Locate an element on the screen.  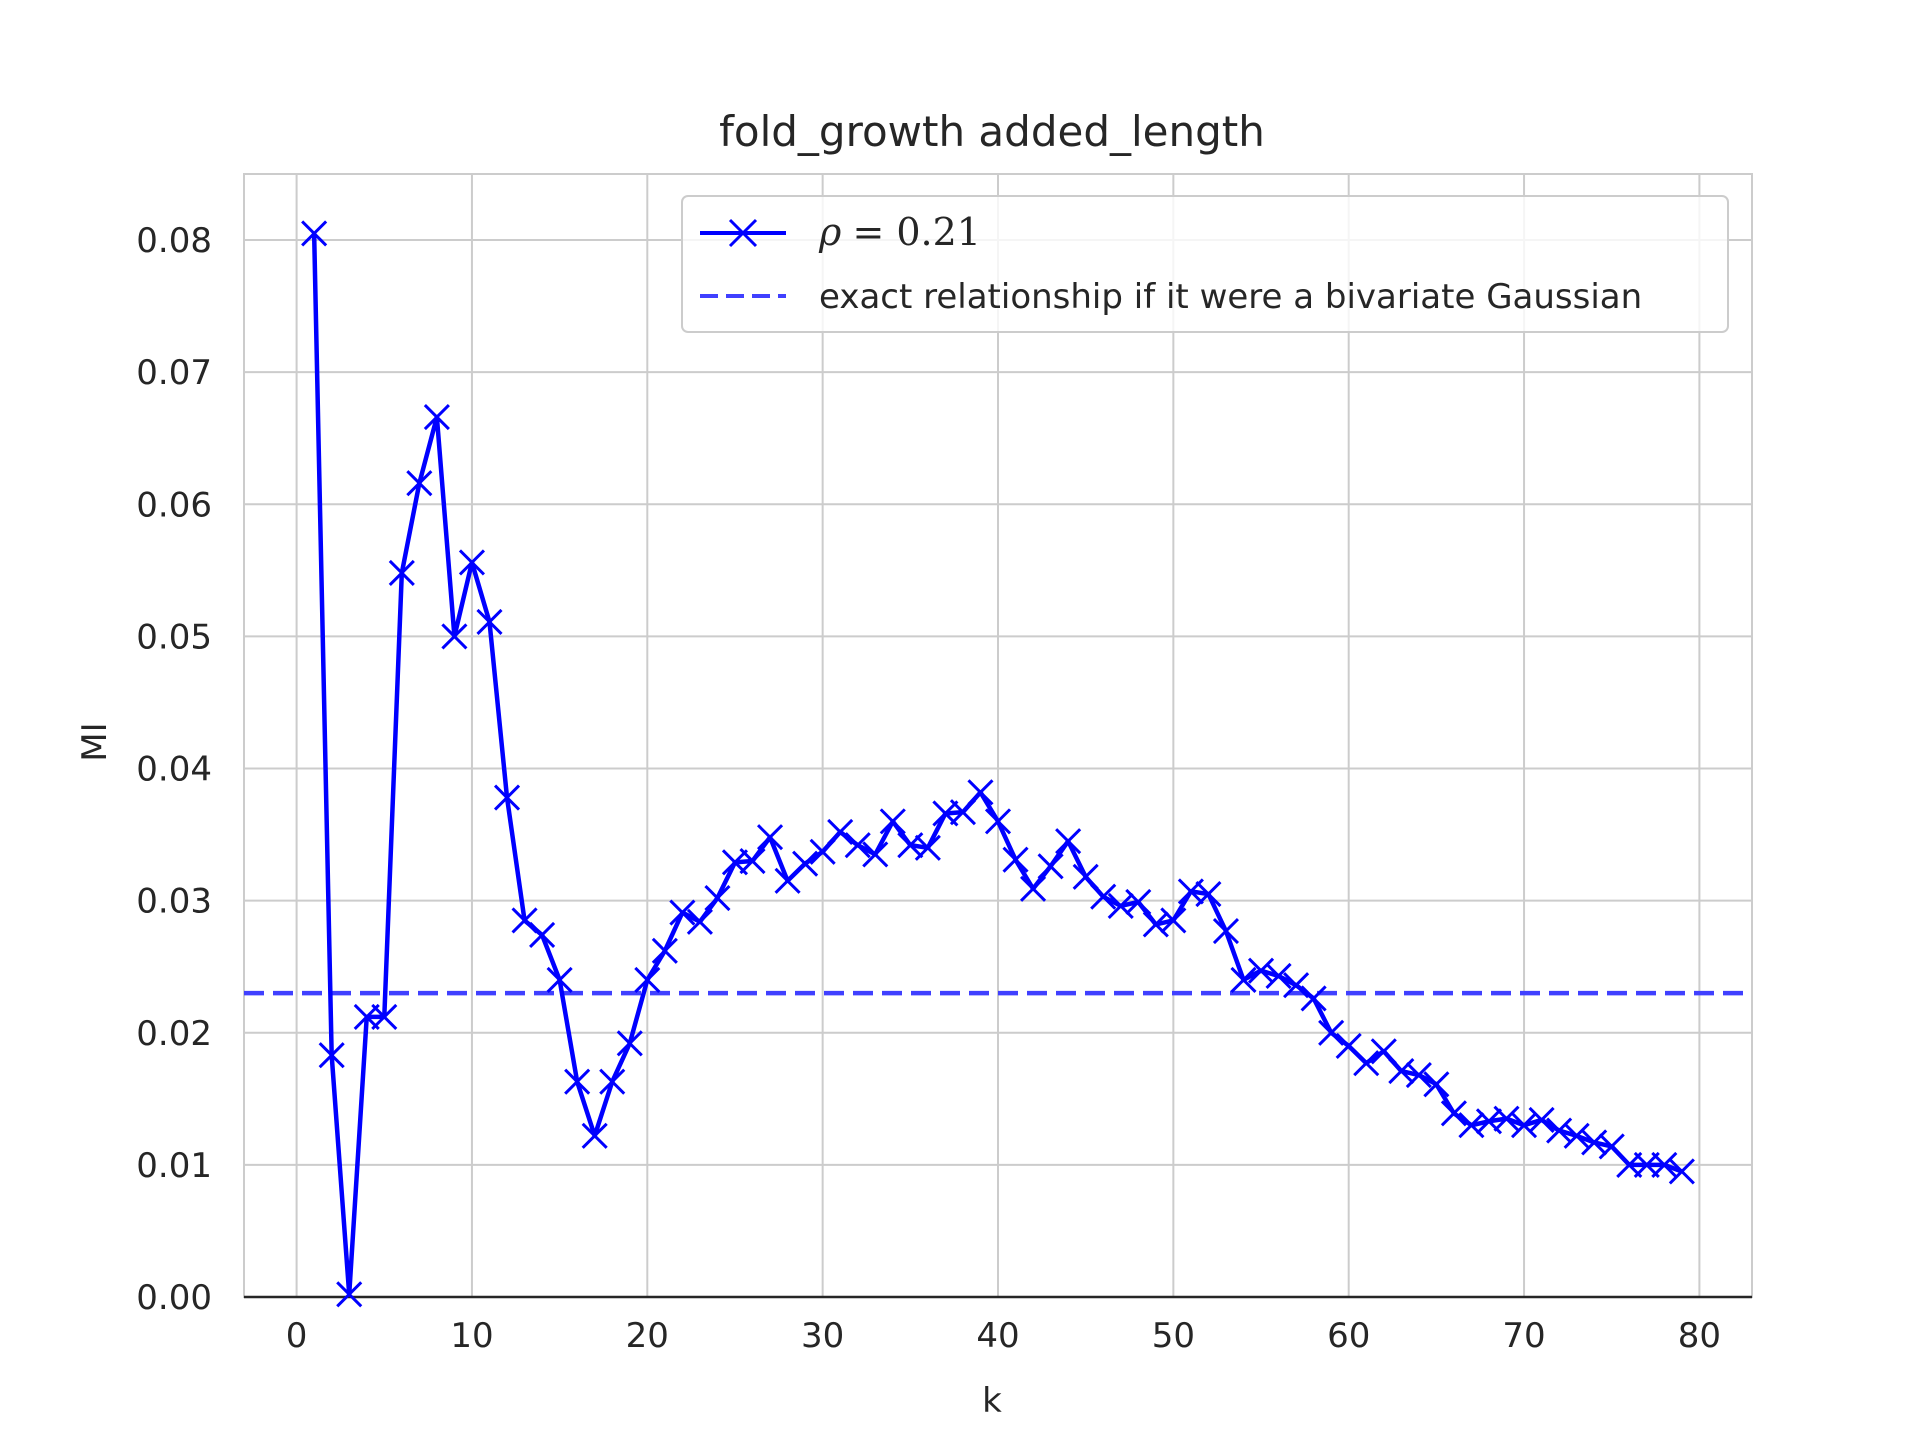
x-tick-label: 0 is located at coordinates (297, 1336).